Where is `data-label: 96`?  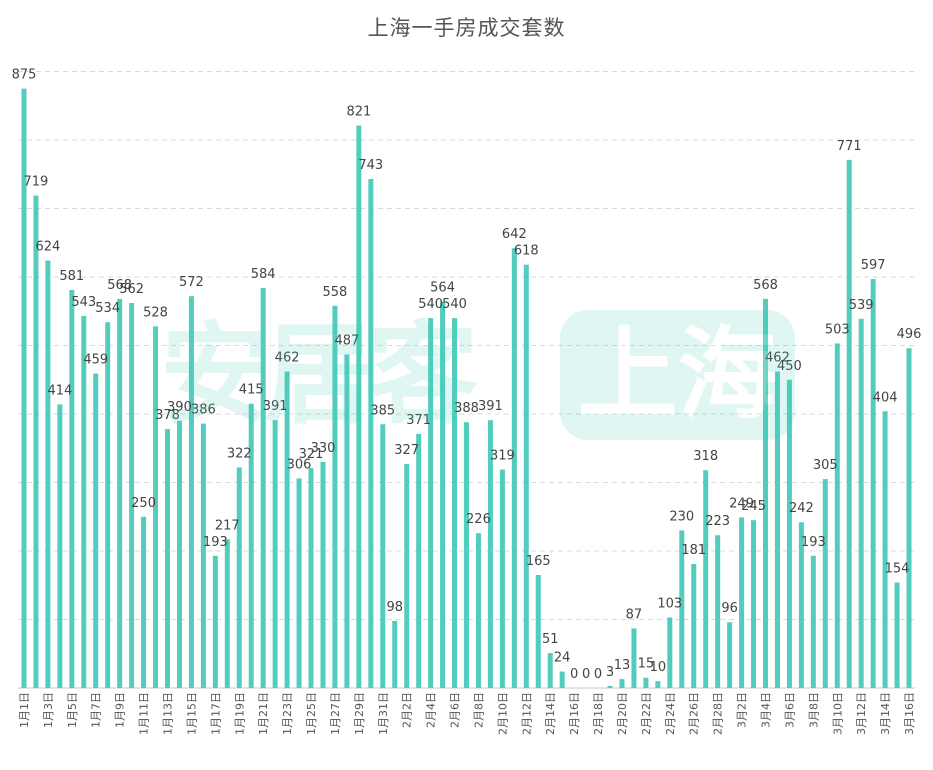 data-label: 96 is located at coordinates (729, 608).